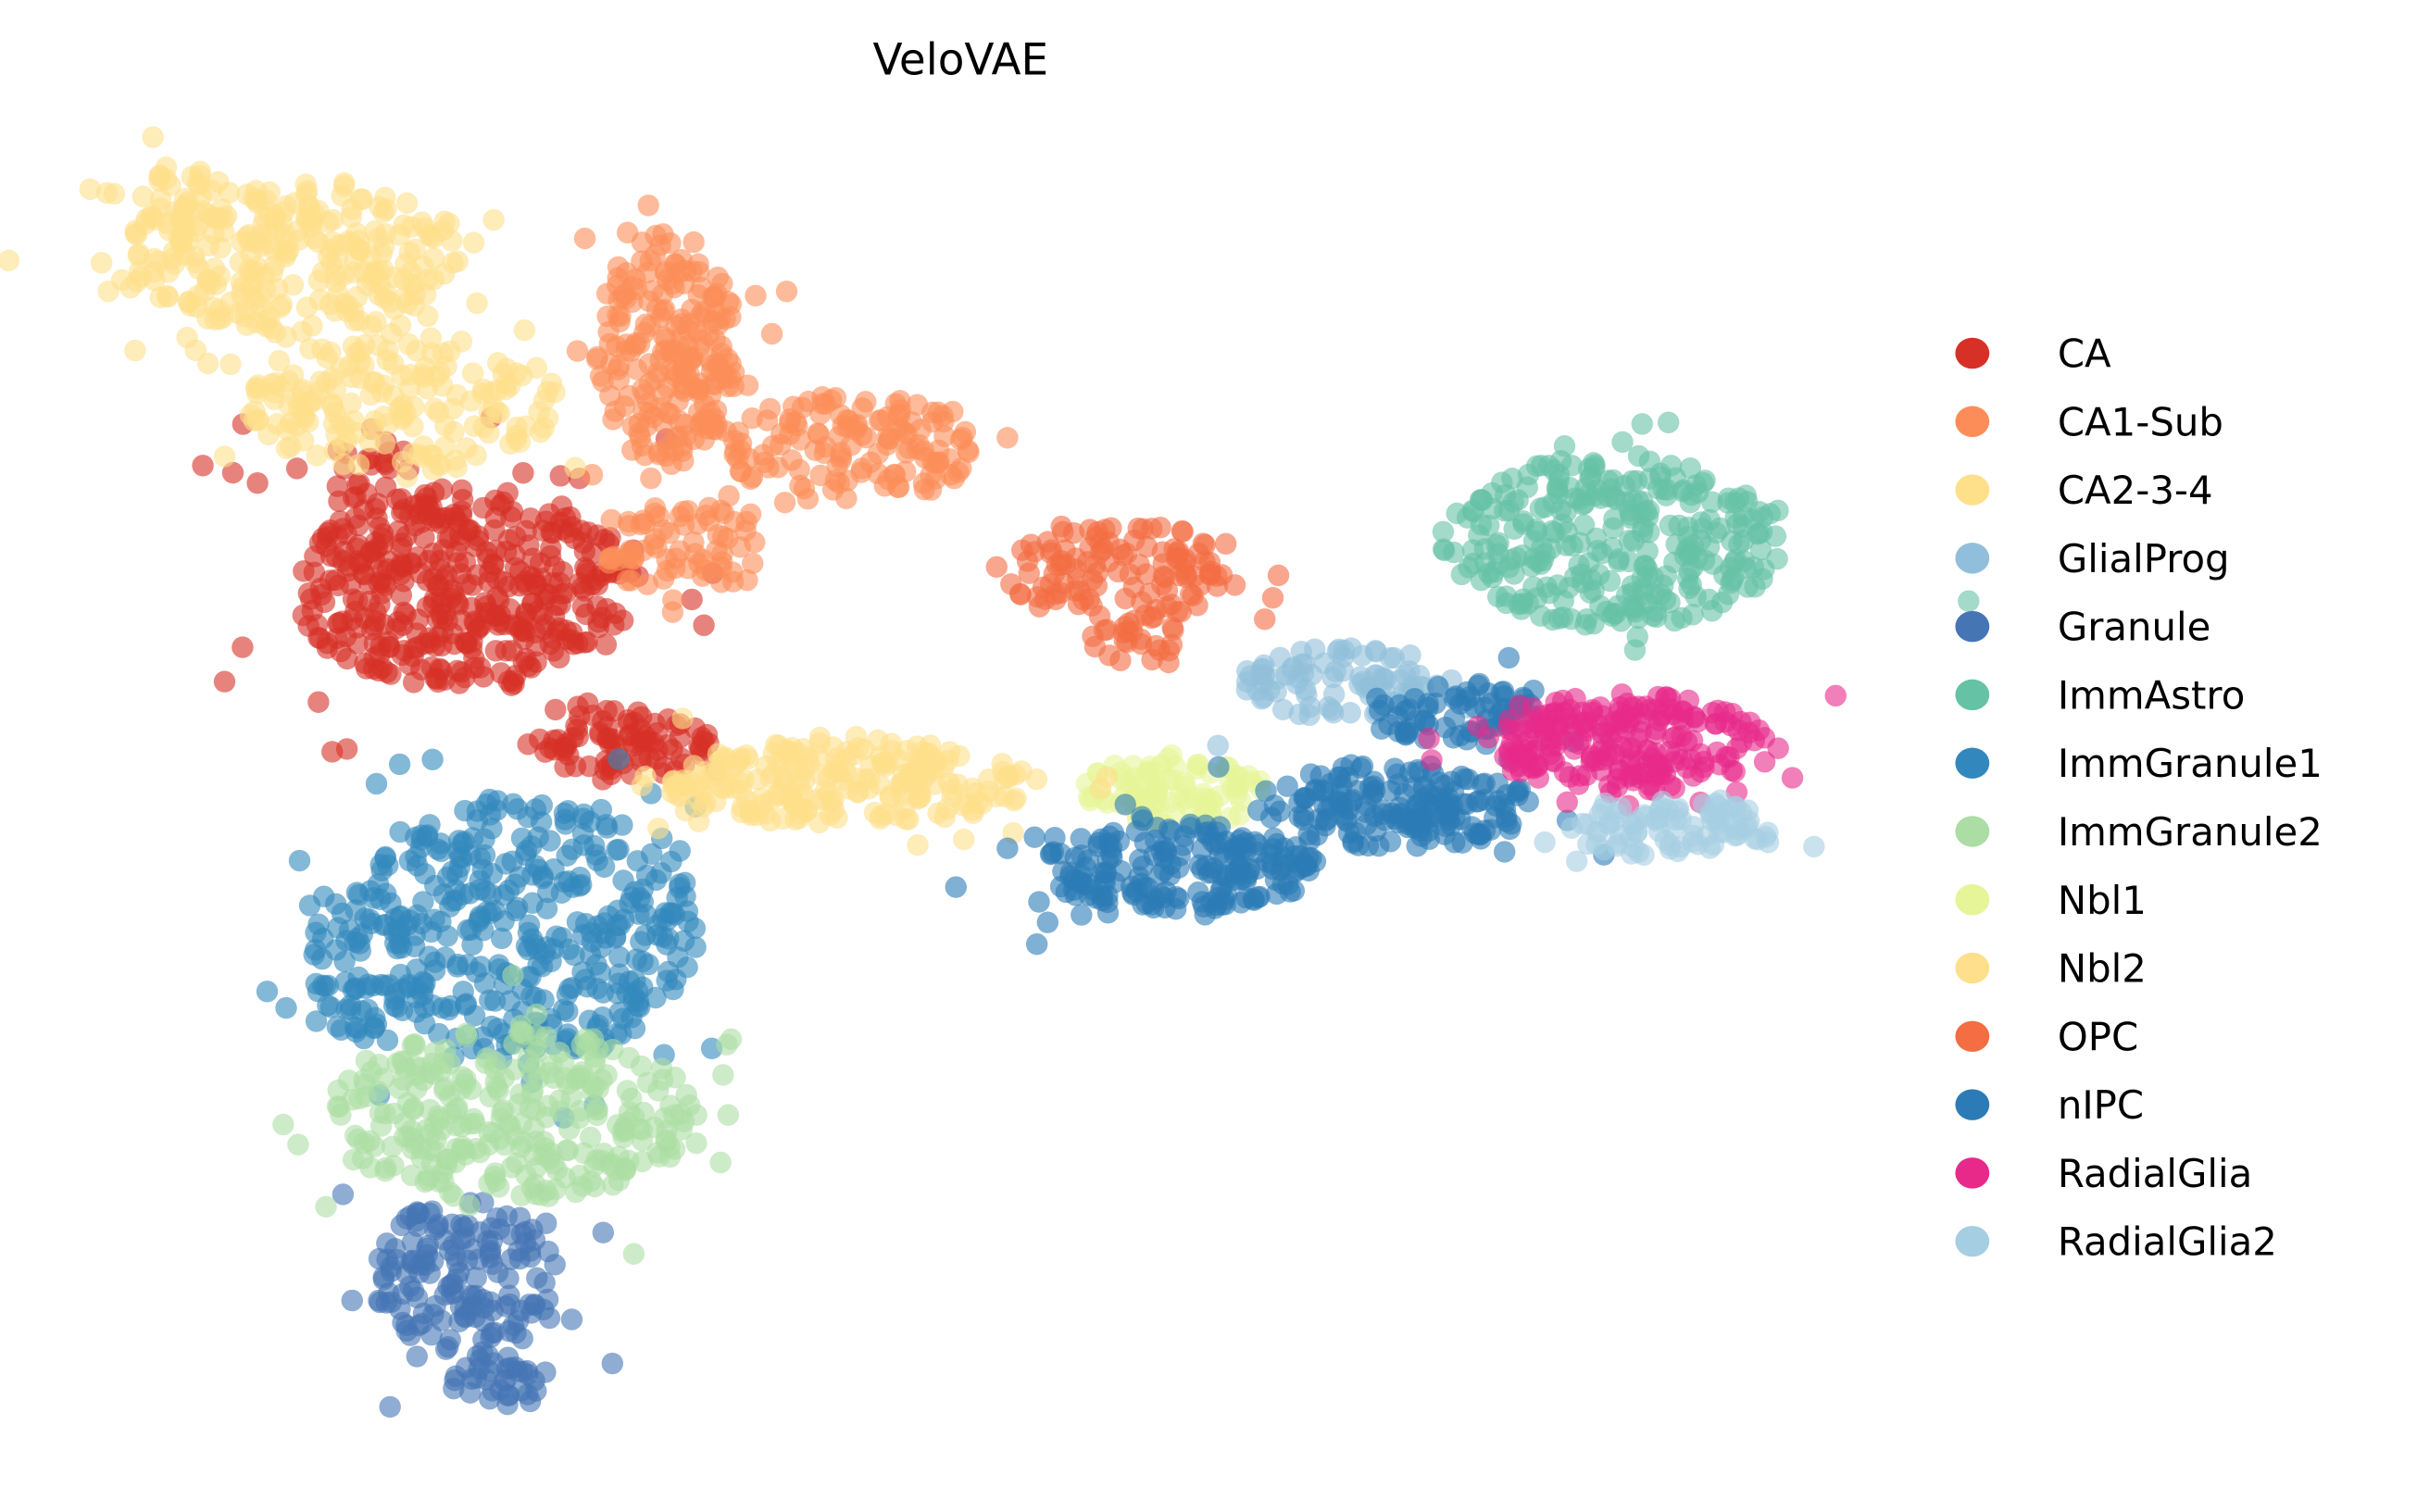 This screenshot has width=2417, height=1512. Describe the element at coordinates (1400, 680) in the screenshot. I see `scatter-point-glialprog` at that location.